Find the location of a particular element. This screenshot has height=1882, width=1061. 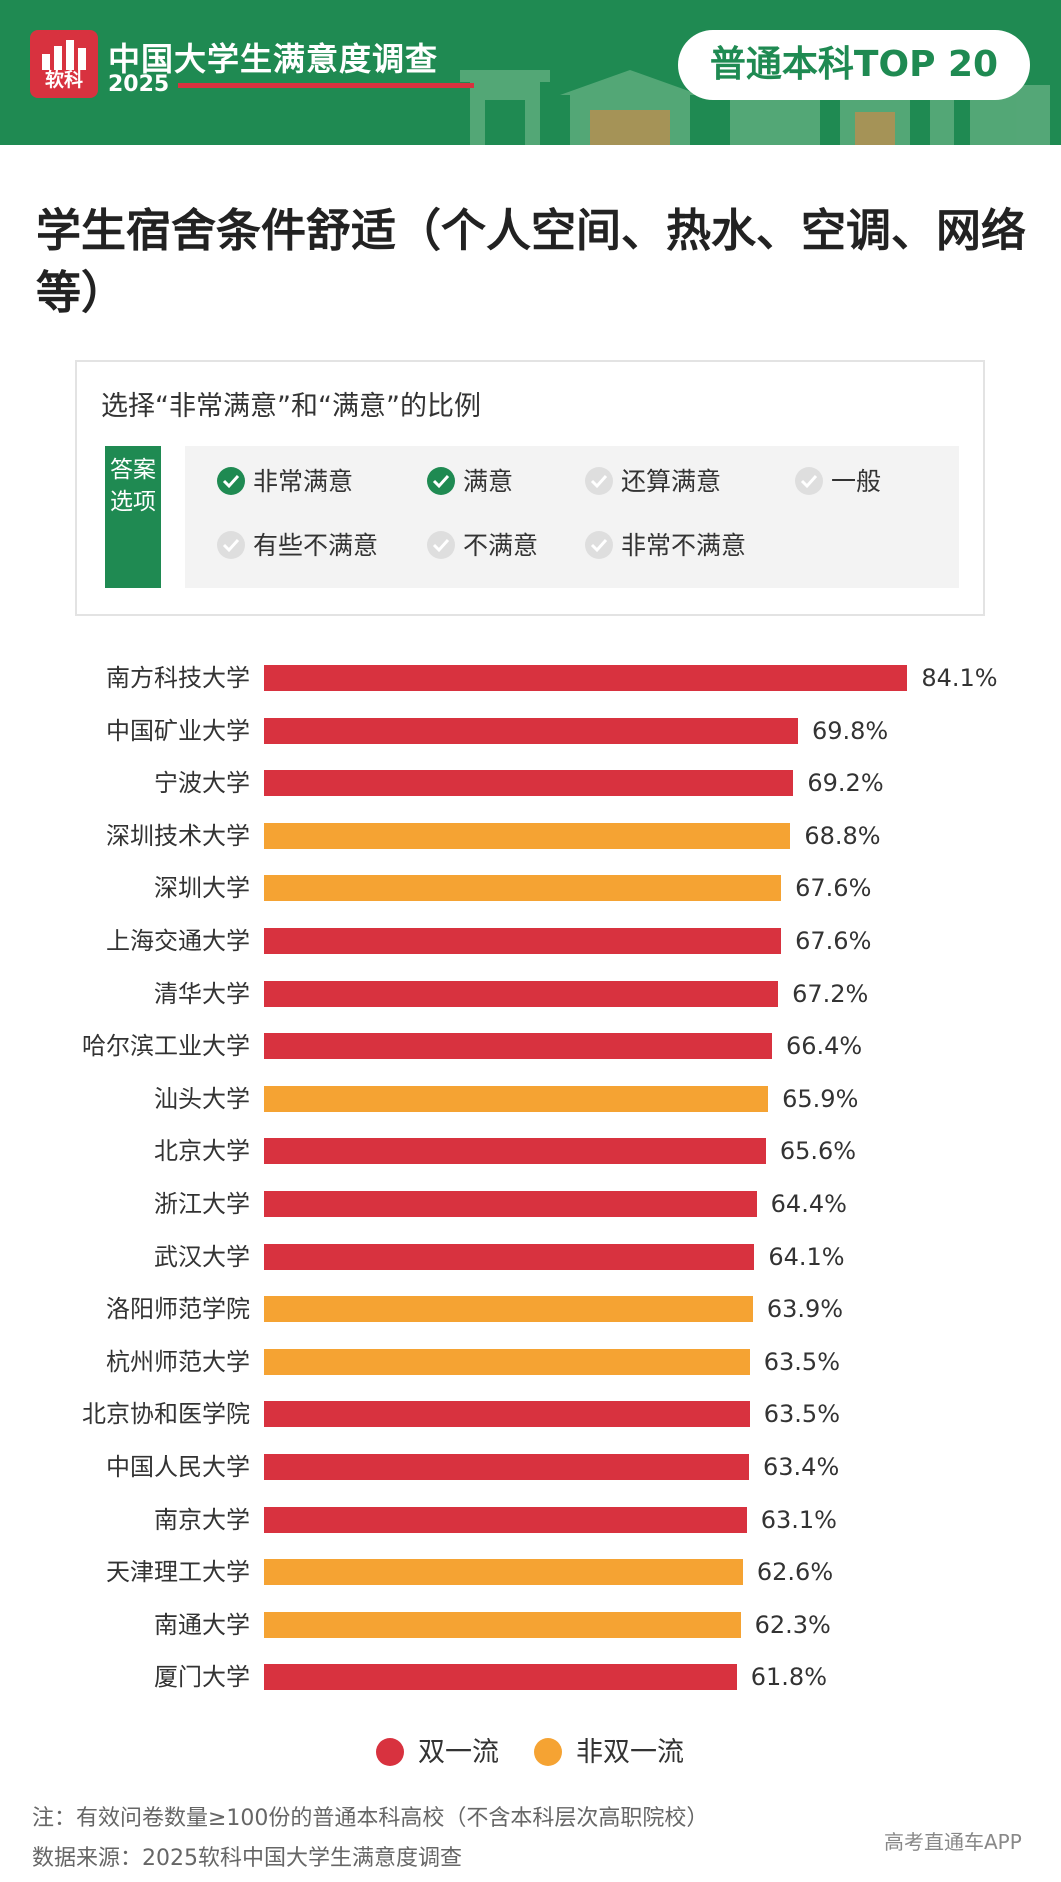

value-label: 63.4% is located at coordinates (801, 1467).